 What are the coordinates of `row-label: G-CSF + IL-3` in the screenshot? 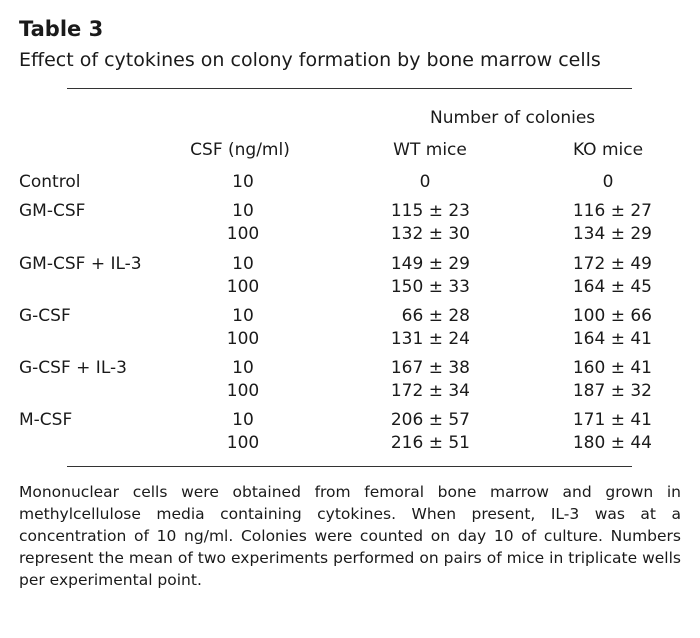 It's located at (73, 368).